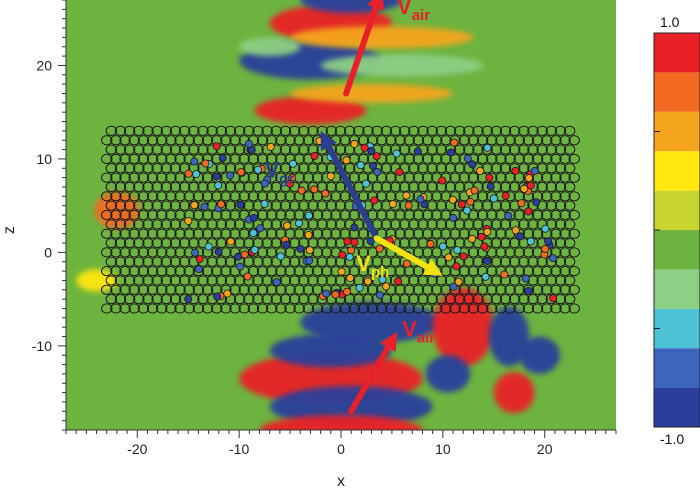  Describe the element at coordinates (137, 449) in the screenshot. I see `x-tick-label: -20` at that location.